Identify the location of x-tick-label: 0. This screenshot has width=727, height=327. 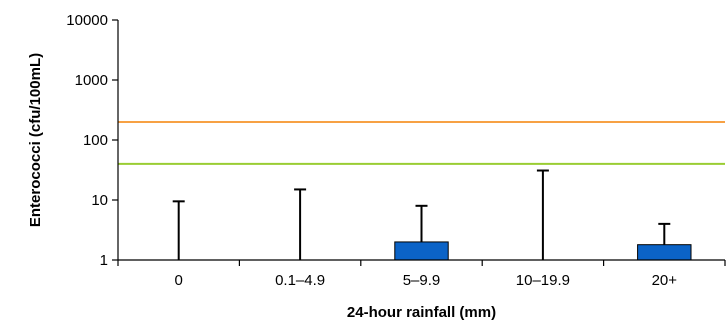
(179, 280).